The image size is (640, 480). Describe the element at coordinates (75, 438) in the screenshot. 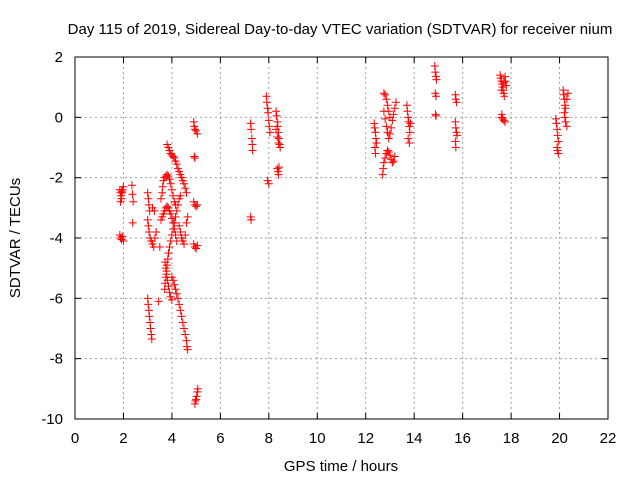

I see `x-tick-label: 0` at that location.